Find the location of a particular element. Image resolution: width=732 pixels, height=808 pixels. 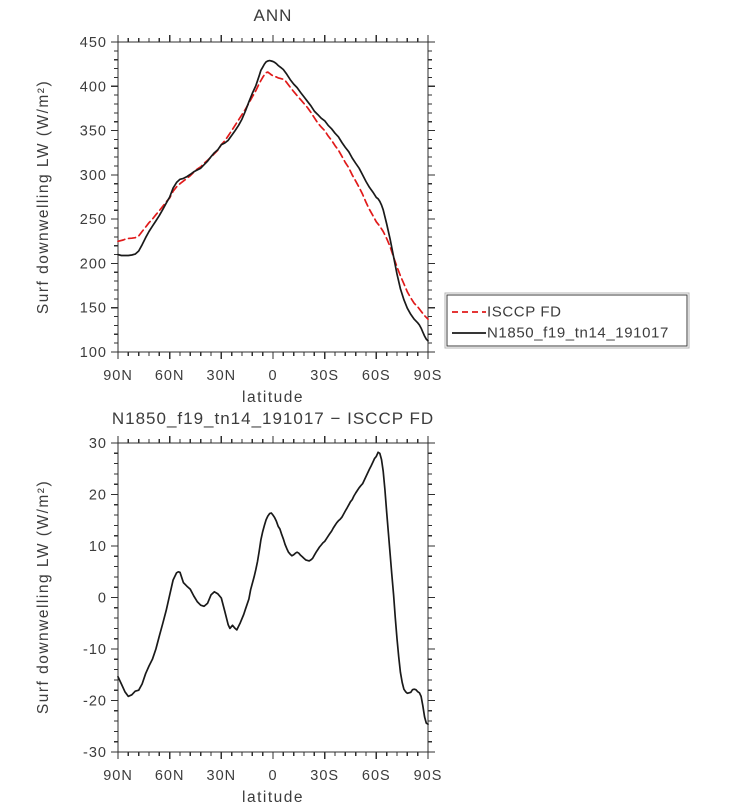

legend: ISCCP FD N1850_f19_tn14_191017 is located at coordinates (567, 320).